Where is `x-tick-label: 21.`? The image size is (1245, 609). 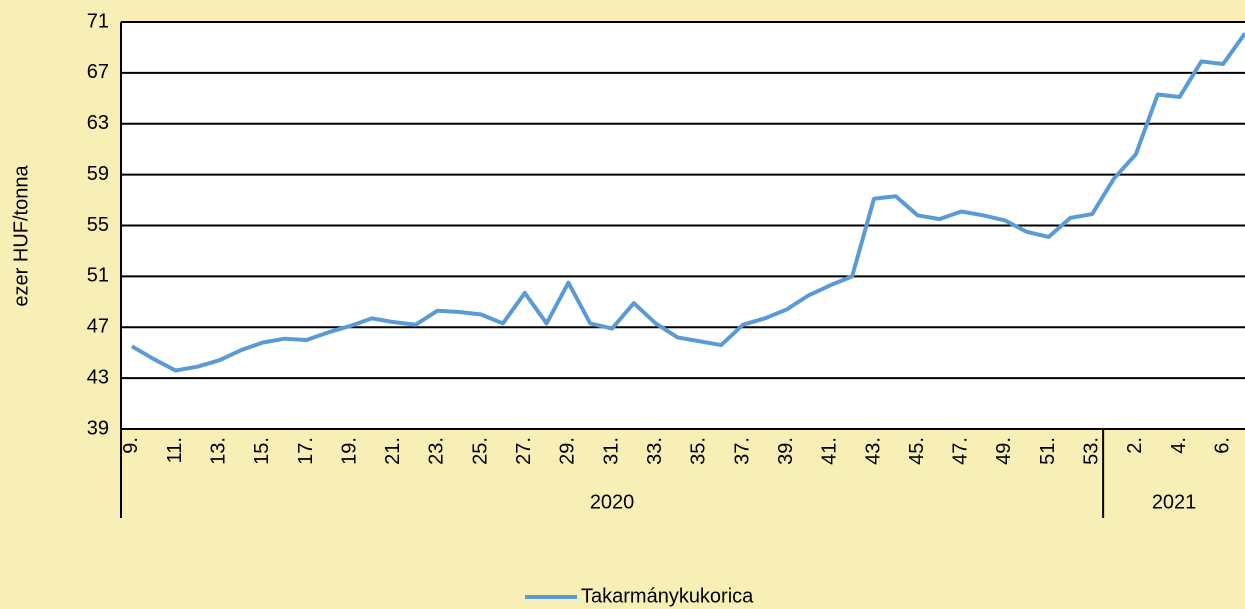
x-tick-label: 21. is located at coordinates (393, 451).